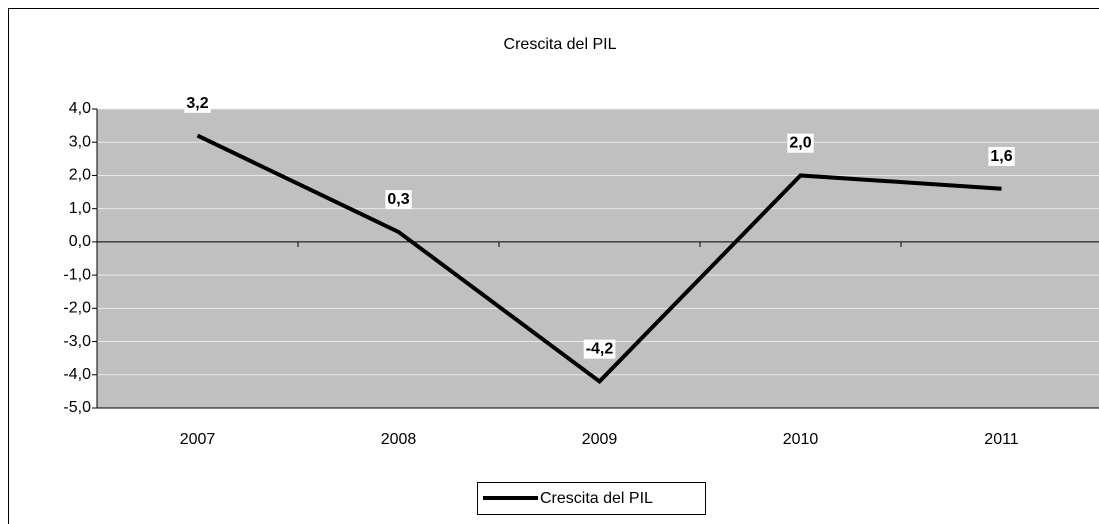 The width and height of the screenshot is (1099, 524). What do you see at coordinates (77, 341) in the screenshot?
I see `y-tick-label: -3,0` at bounding box center [77, 341].